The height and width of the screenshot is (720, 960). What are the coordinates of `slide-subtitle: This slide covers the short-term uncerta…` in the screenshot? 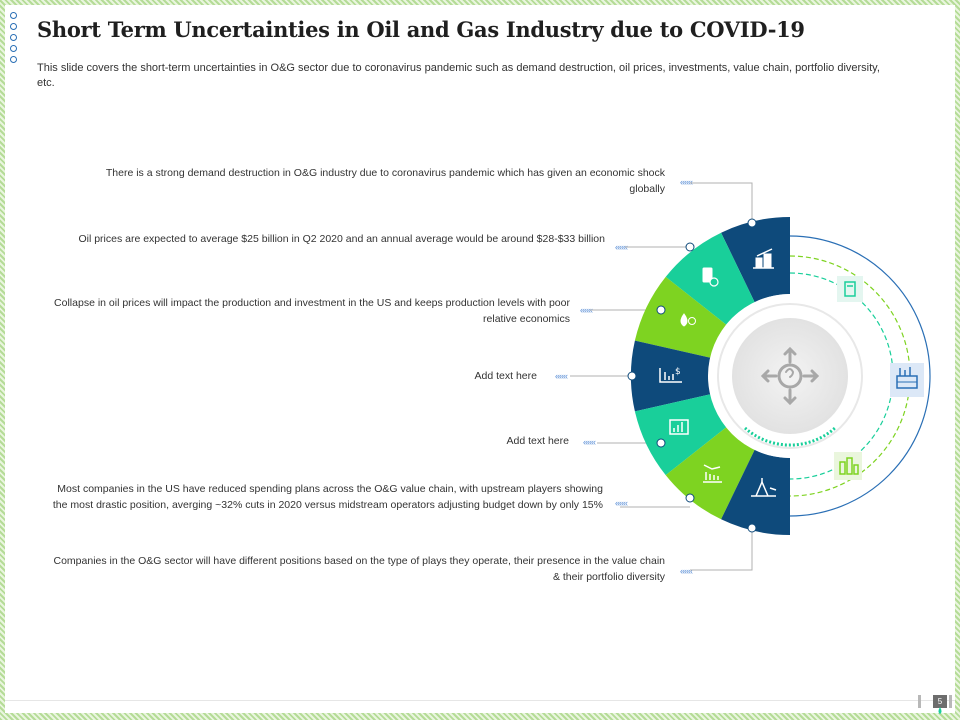 It's located at (458, 75).